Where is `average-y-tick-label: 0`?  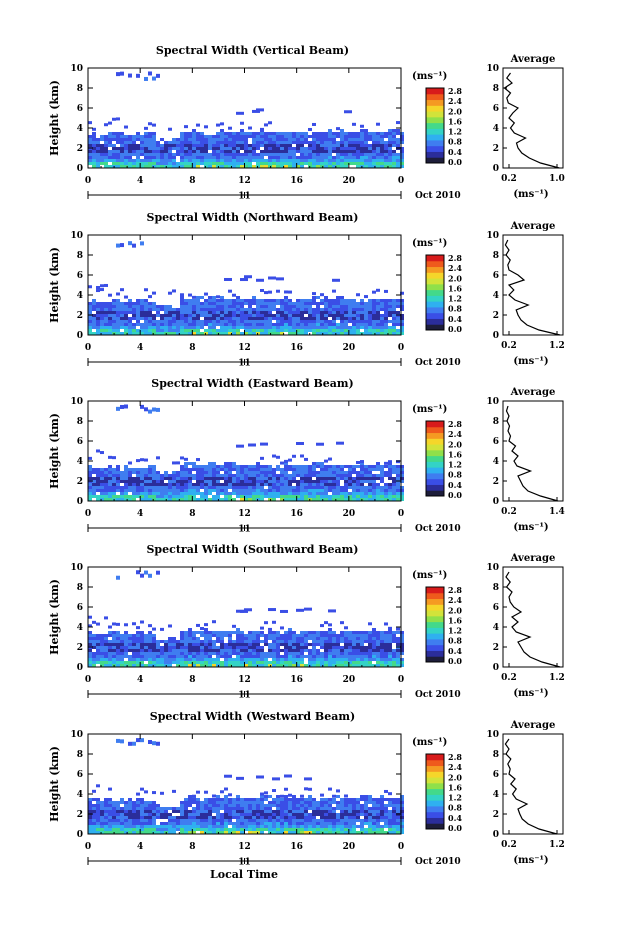 average-y-tick-label: 0 is located at coordinates (496, 668).